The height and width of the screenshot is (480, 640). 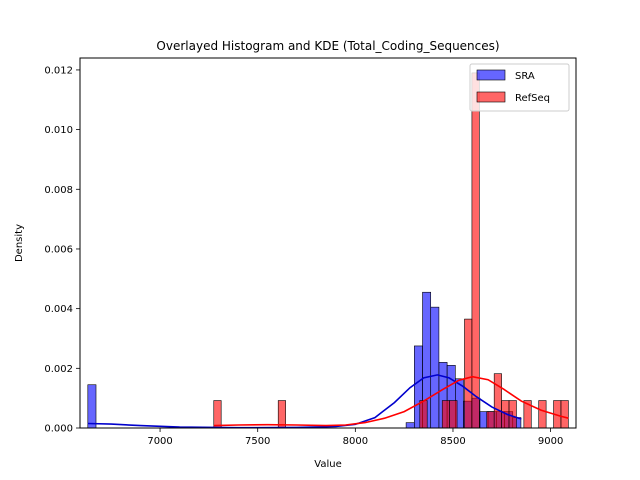 What do you see at coordinates (58, 309) in the screenshot?
I see `y-tick-label-2: 0.004` at bounding box center [58, 309].